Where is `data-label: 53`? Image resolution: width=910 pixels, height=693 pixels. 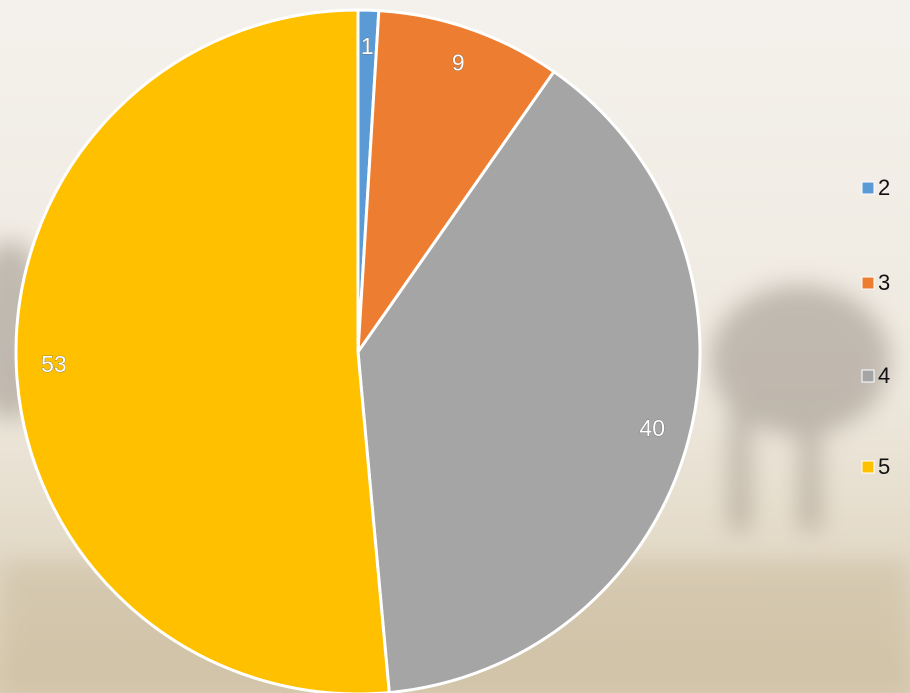
data-label: 53 is located at coordinates (54, 364).